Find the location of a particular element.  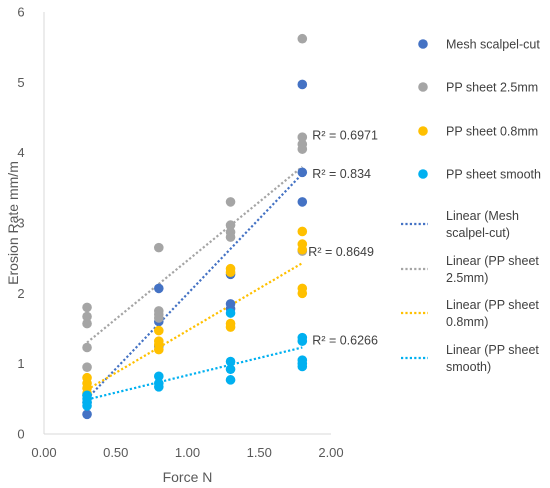

legend-entry: Mesh scalpel-cut is located at coordinates (479, 45).